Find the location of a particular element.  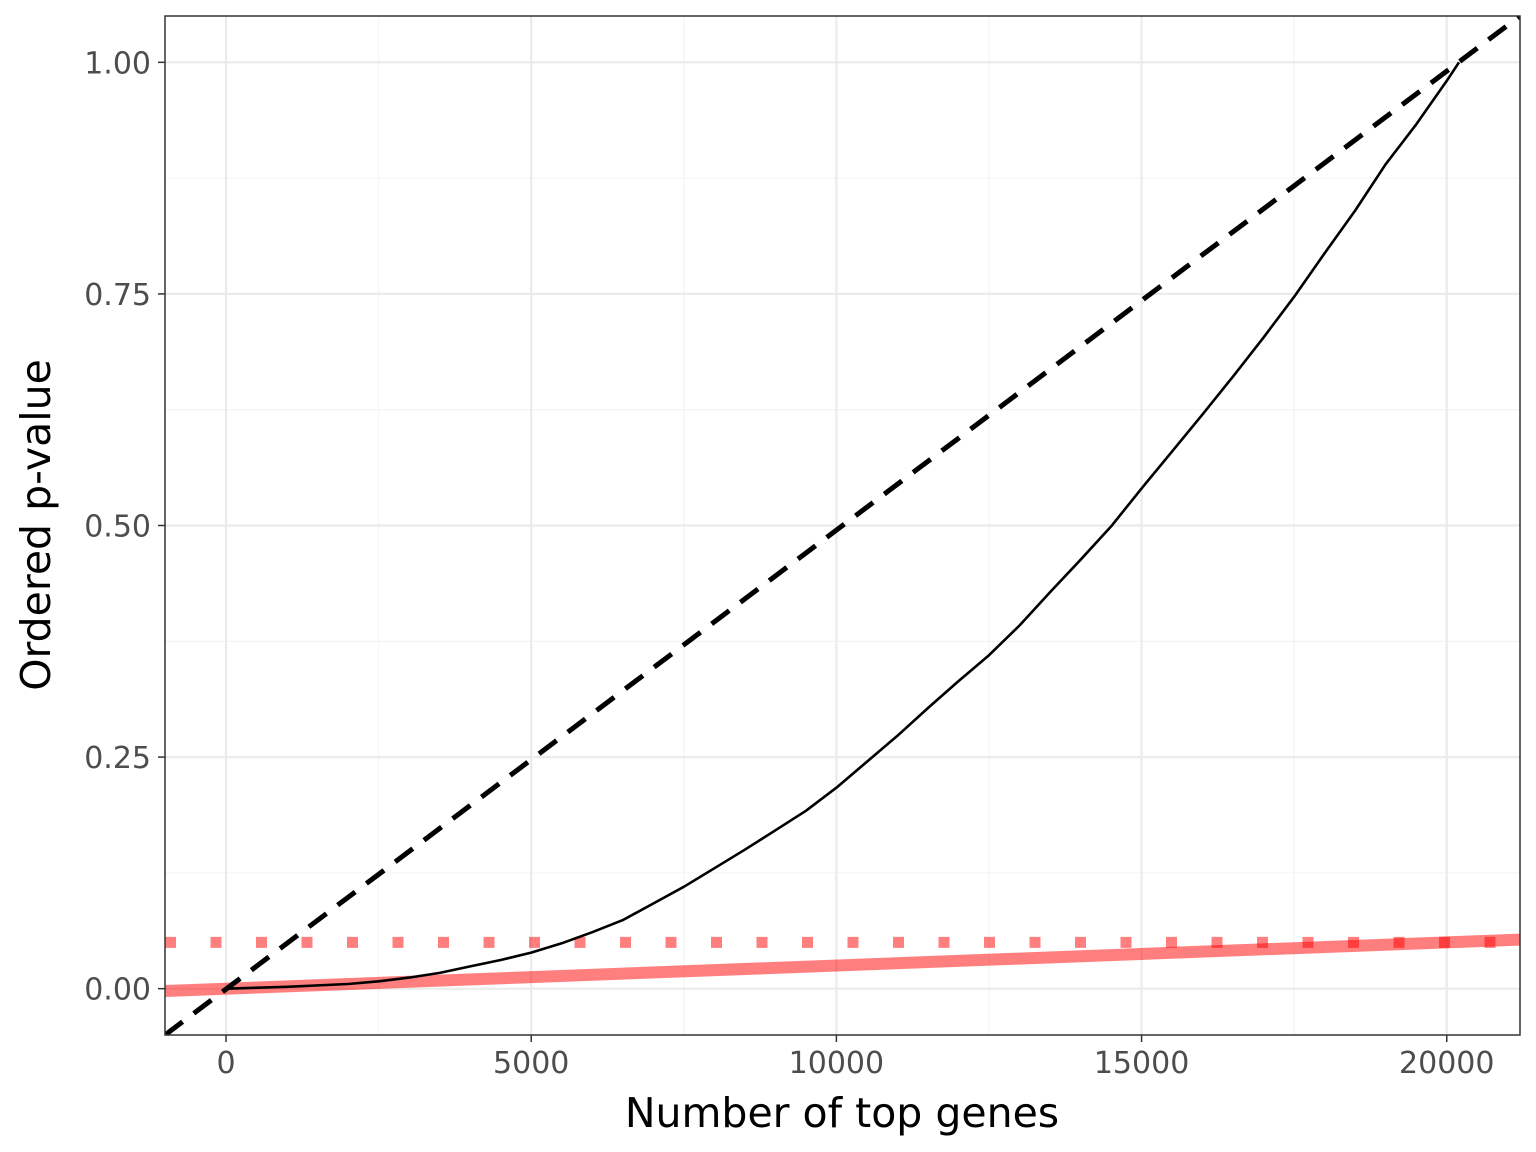

y-tick-label: 0.25 is located at coordinates (117, 758).